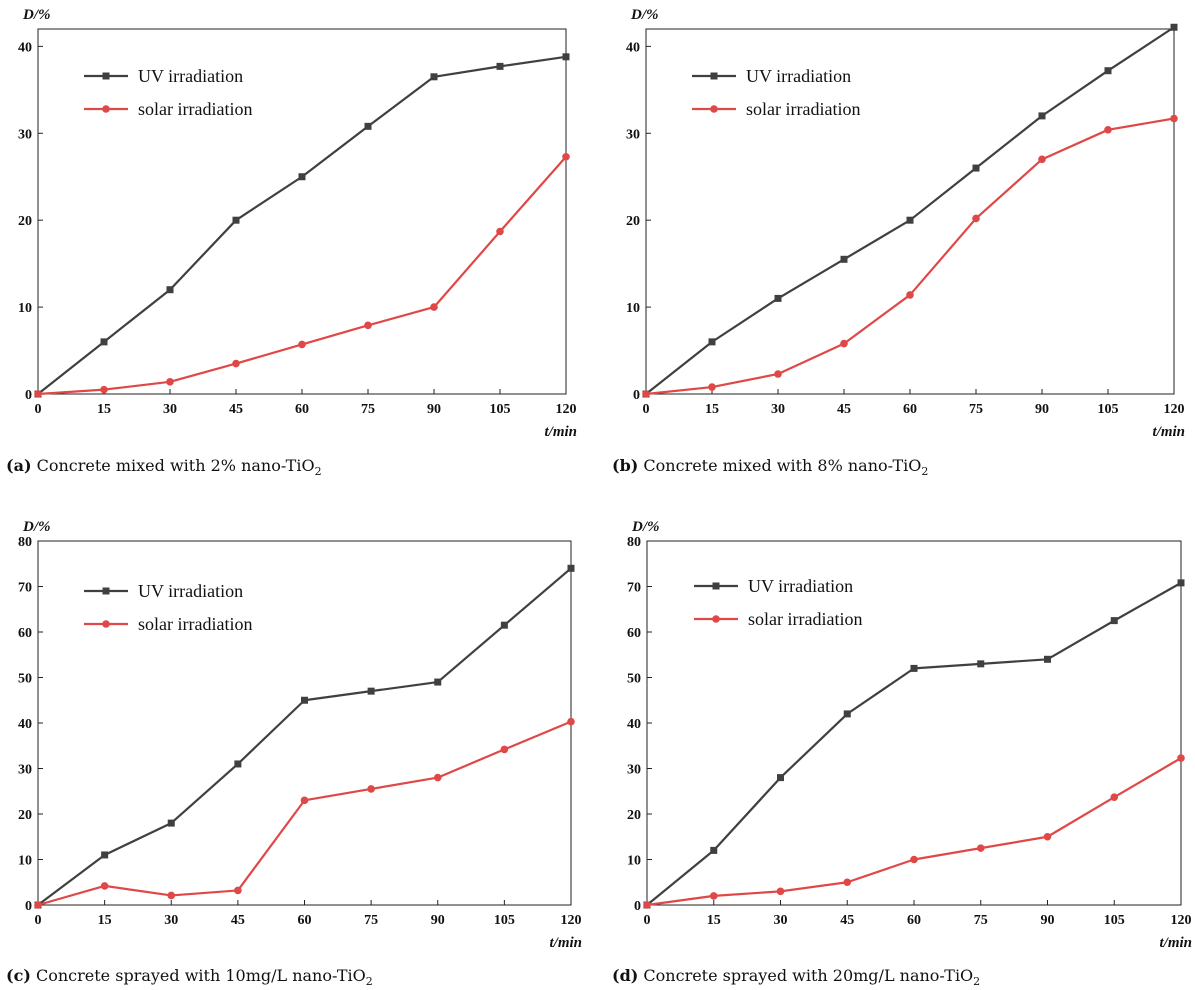  Describe the element at coordinates (625, 465) in the screenshot. I see `caption-letter: (b)` at that location.